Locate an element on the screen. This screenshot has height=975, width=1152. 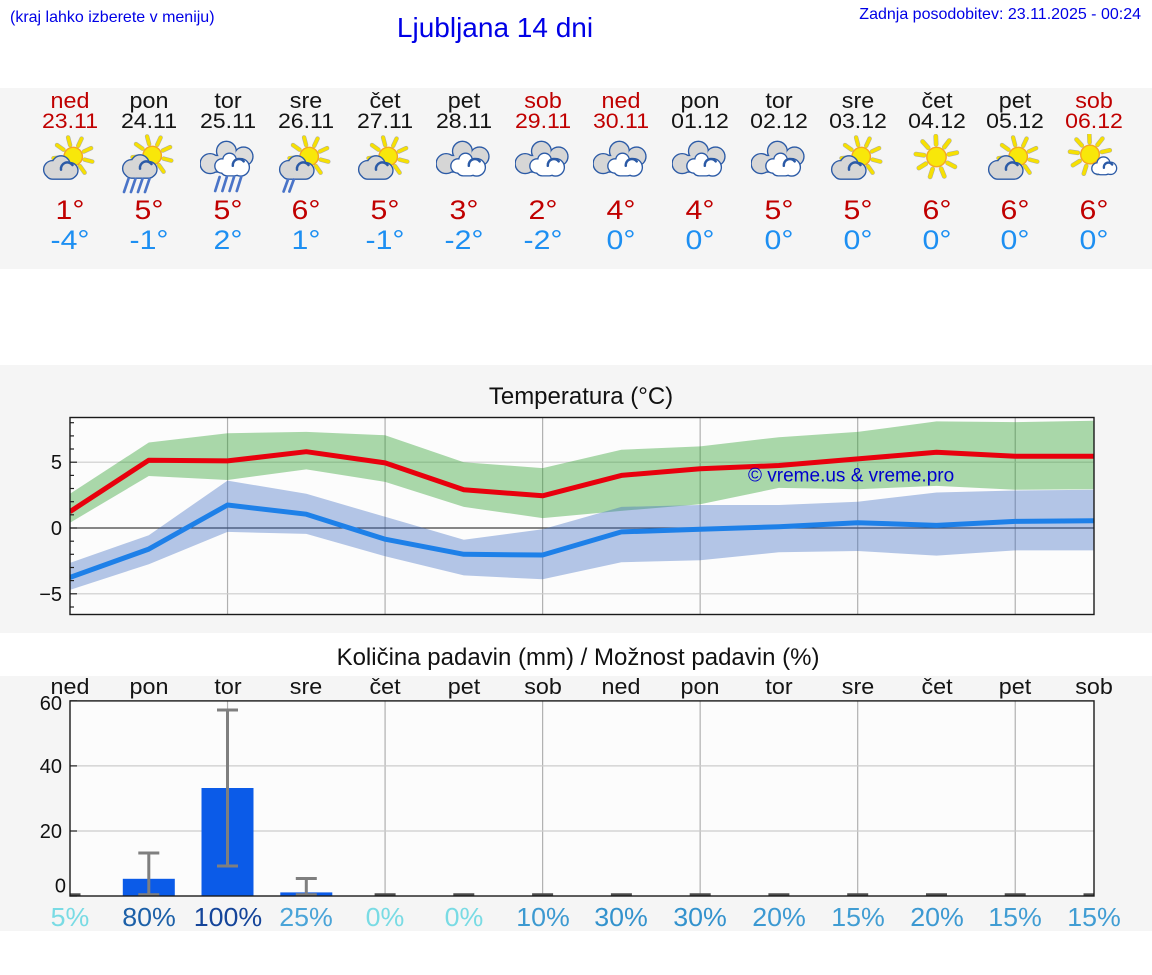
svg-text: 20 is located at coordinates (51, 832).